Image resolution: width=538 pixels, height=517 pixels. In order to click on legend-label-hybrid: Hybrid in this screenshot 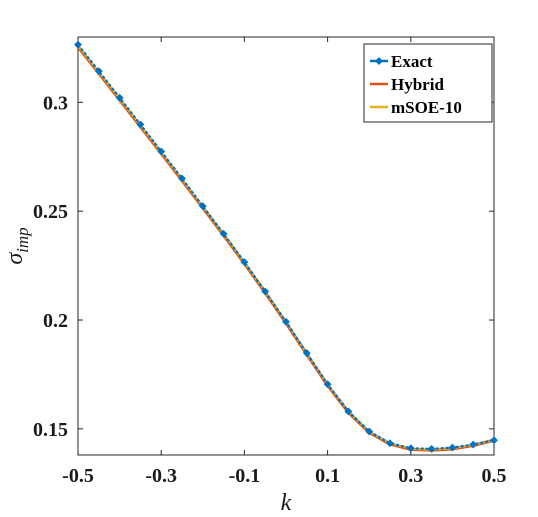, I will do `click(417, 84)`.